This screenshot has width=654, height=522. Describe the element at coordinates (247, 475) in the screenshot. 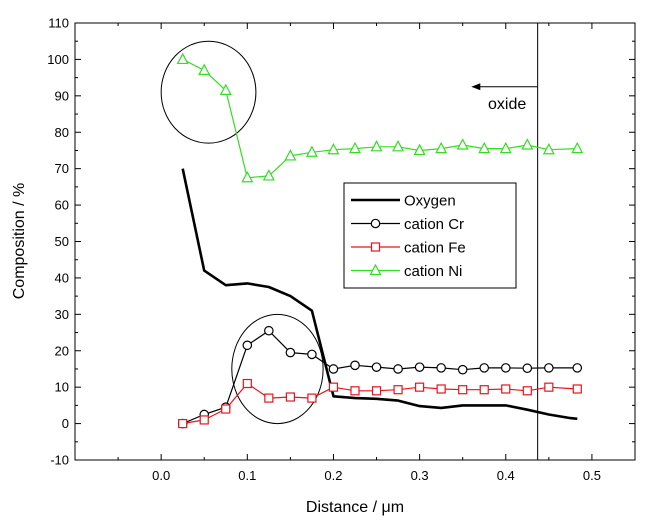

I see `x-tick-label: 0.1` at that location.